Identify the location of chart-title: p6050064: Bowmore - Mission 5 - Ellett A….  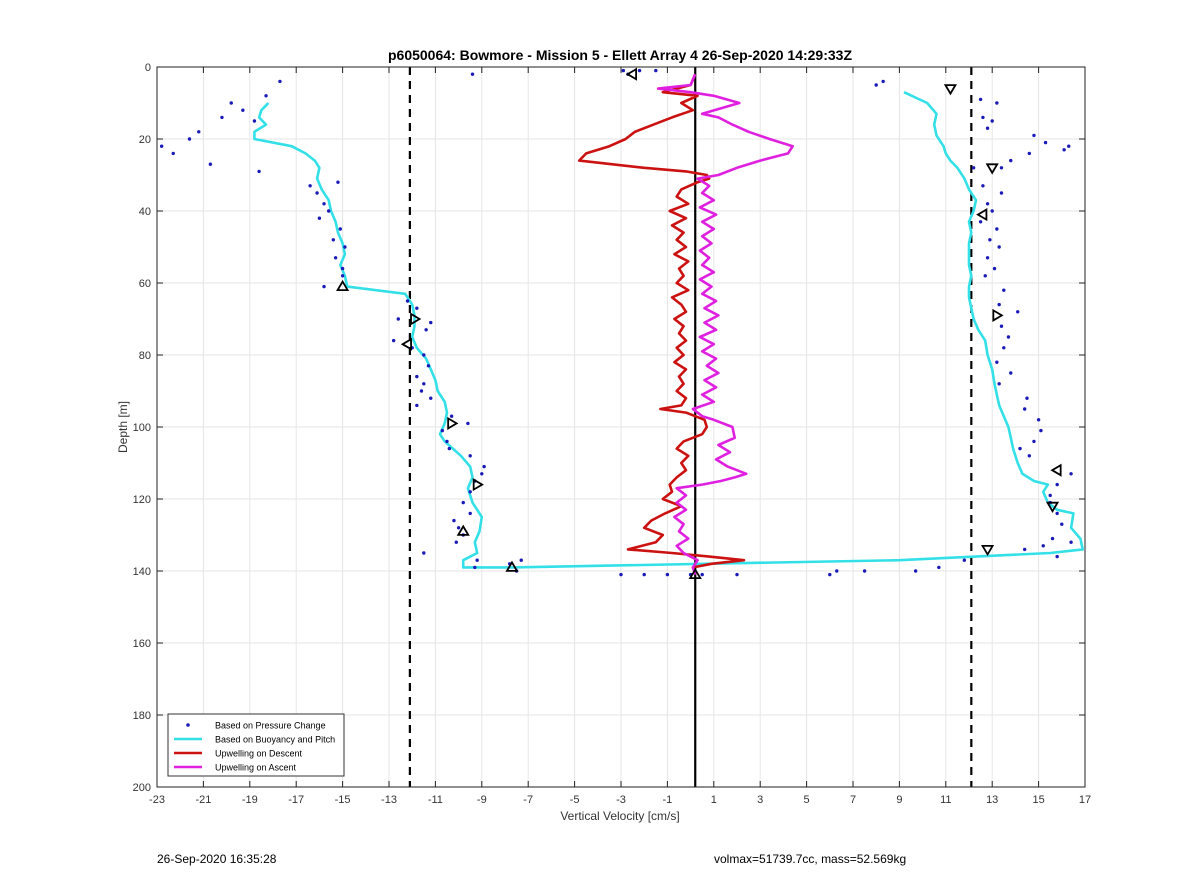
(620, 55).